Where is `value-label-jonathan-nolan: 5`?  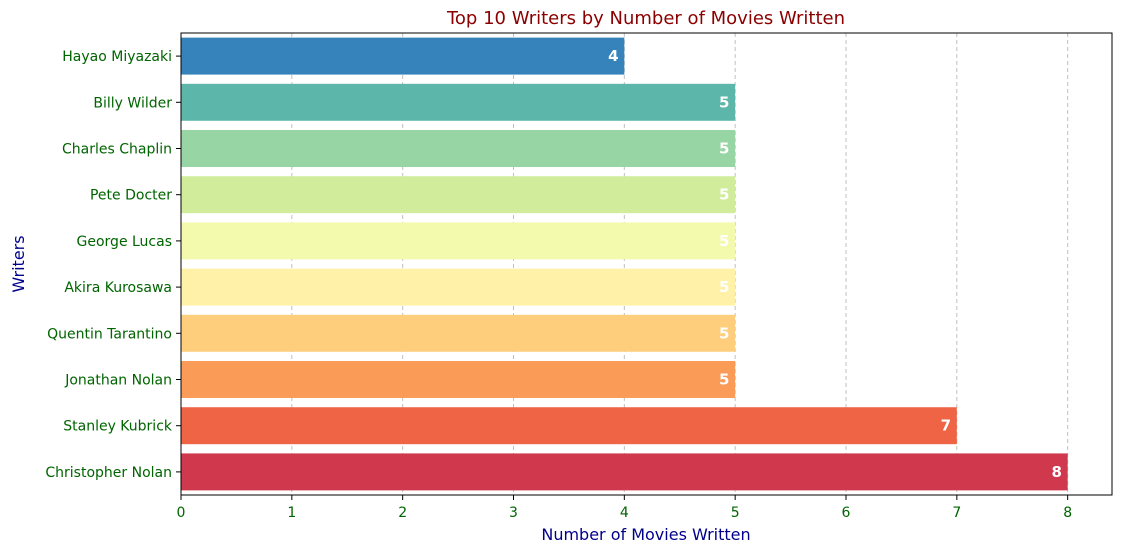
value-label-jonathan-nolan: 5 is located at coordinates (724, 380).